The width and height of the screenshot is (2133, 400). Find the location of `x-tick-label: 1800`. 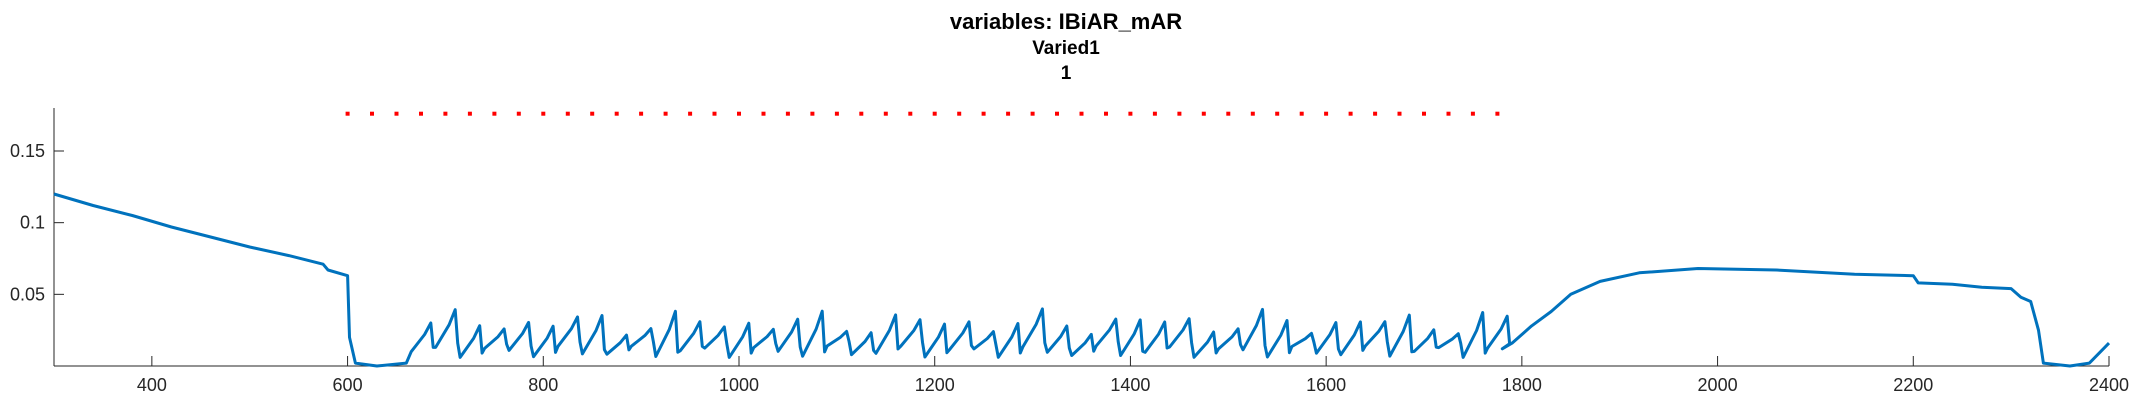

x-tick-label: 1800 is located at coordinates (1522, 385).